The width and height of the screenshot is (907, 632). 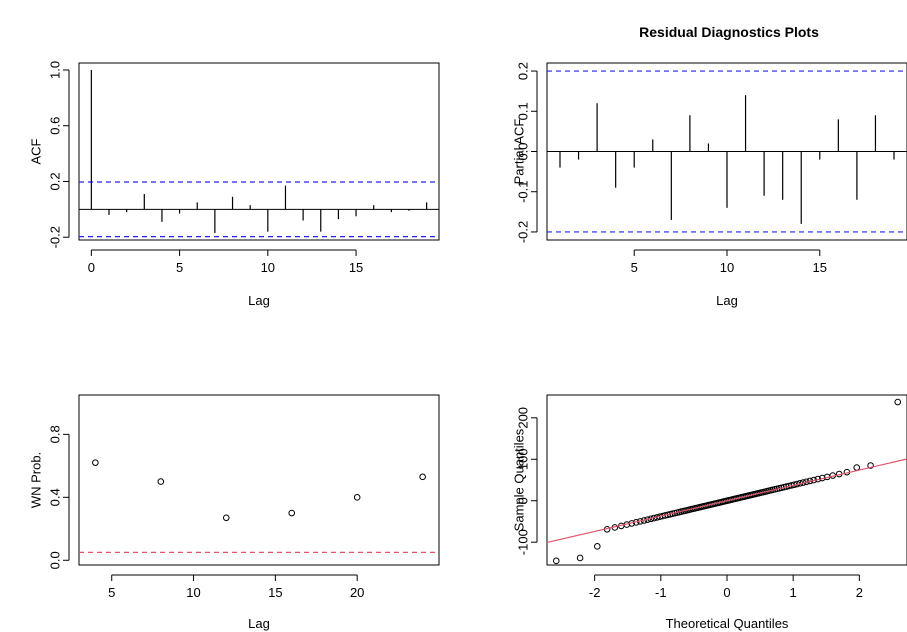 What do you see at coordinates (727, 623) in the screenshot?
I see `x-axis-title: Theoretical Quantiles` at bounding box center [727, 623].